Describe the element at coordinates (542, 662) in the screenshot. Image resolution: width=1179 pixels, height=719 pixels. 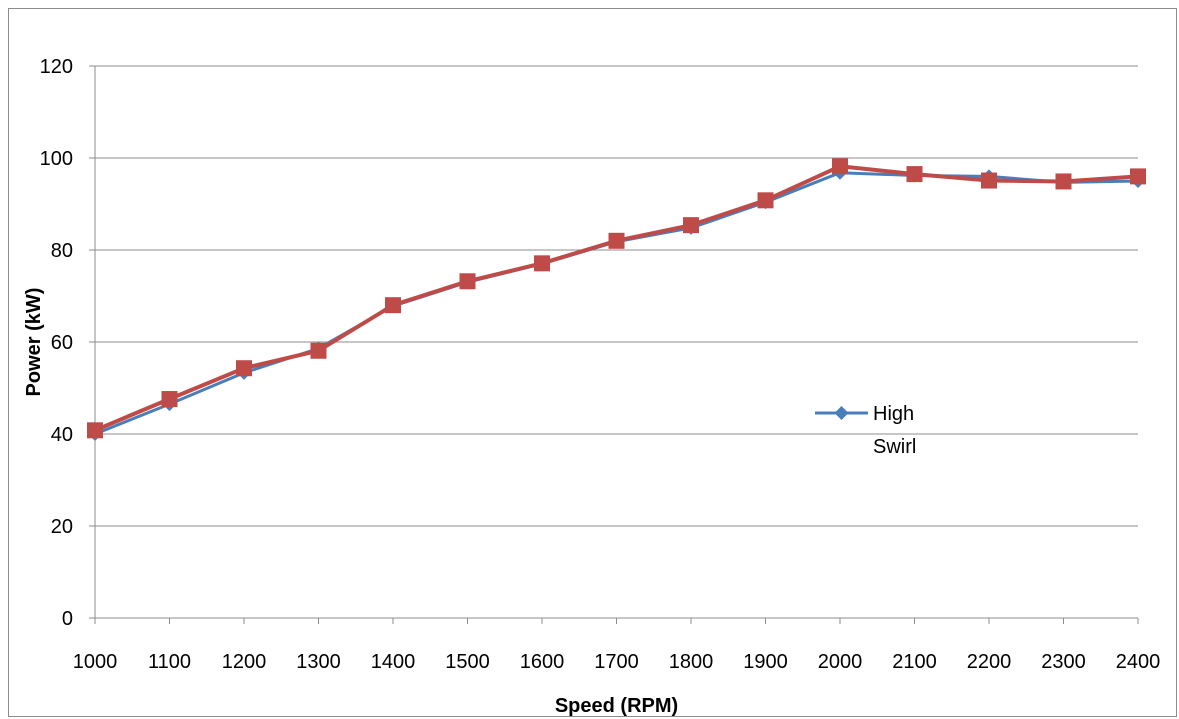
I see `x-tick-label: 1600` at that location.